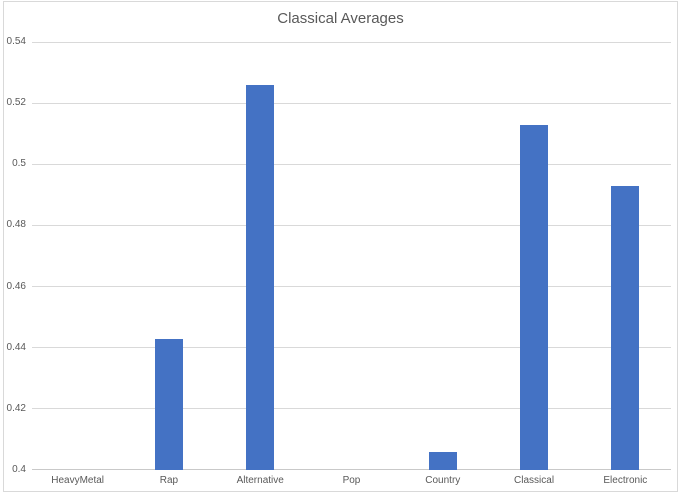  What do you see at coordinates (16, 103) in the screenshot?
I see `y-tick-label: 0.52` at bounding box center [16, 103].